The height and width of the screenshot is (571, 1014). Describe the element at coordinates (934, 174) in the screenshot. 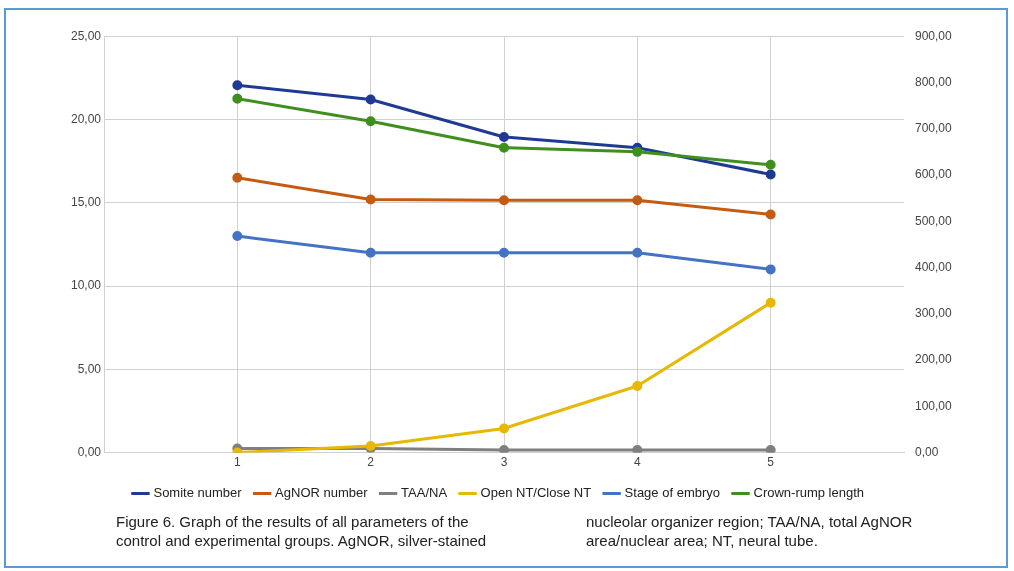

I see `y2-tick-label: 600,00` at that location.